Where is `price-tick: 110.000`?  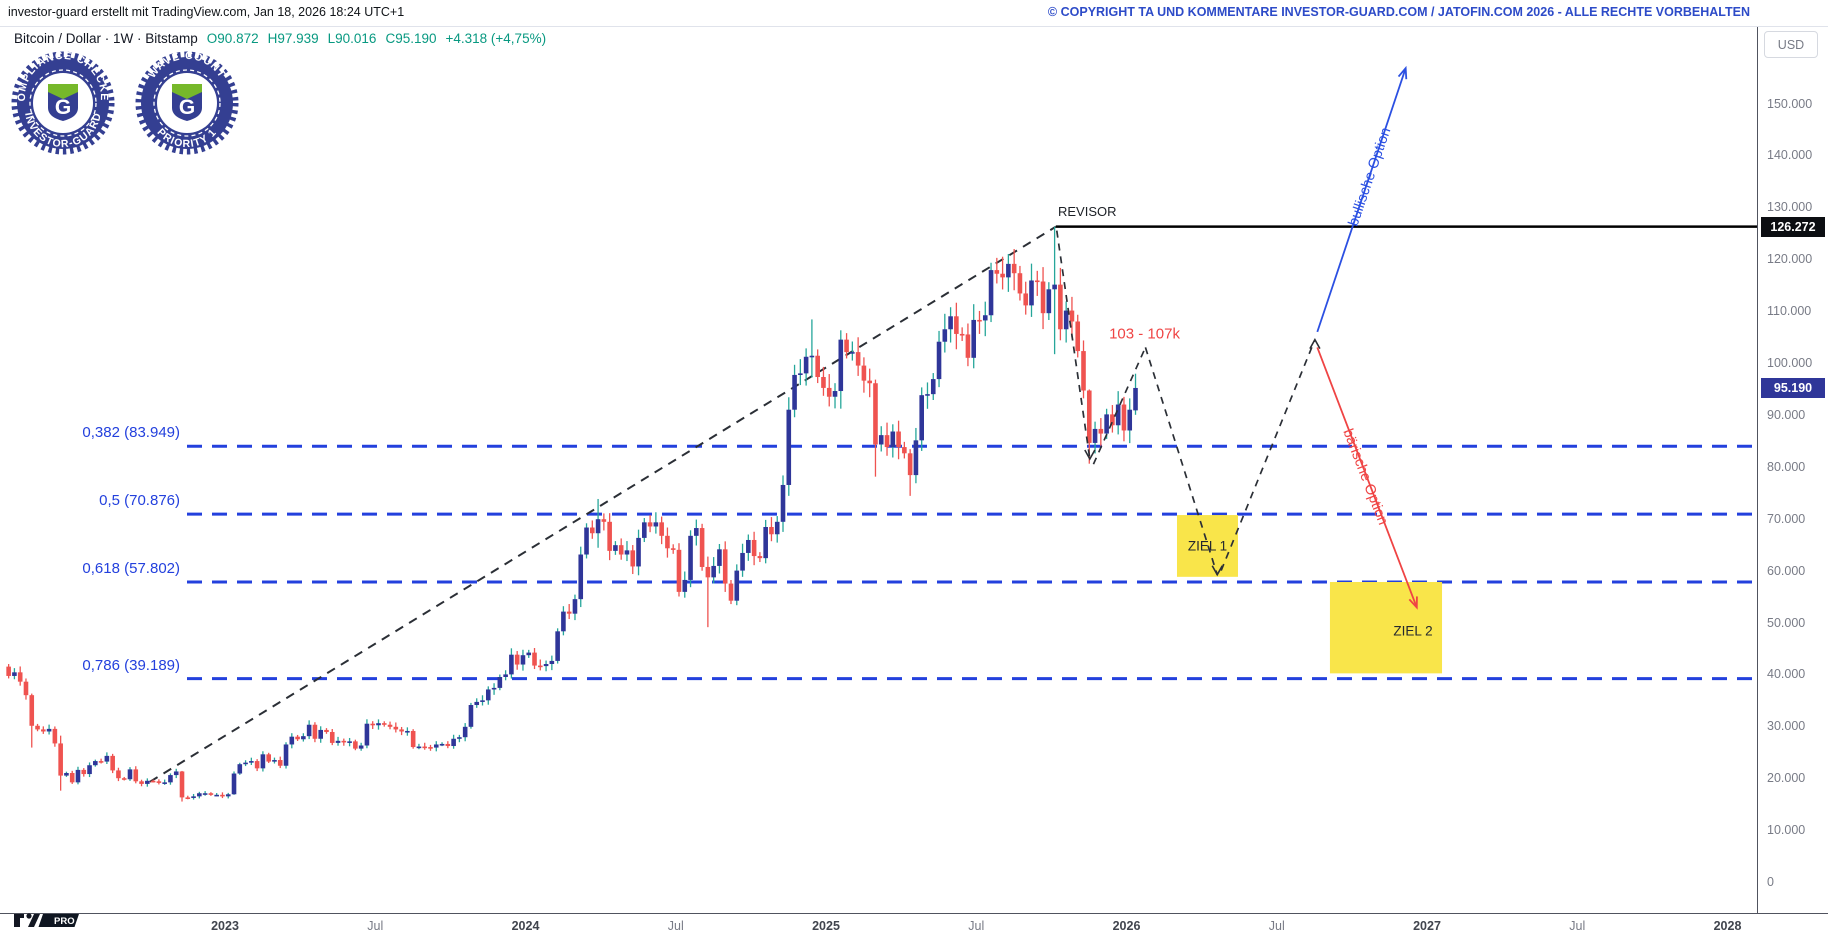
price-tick: 110.000 is located at coordinates (1789, 311).